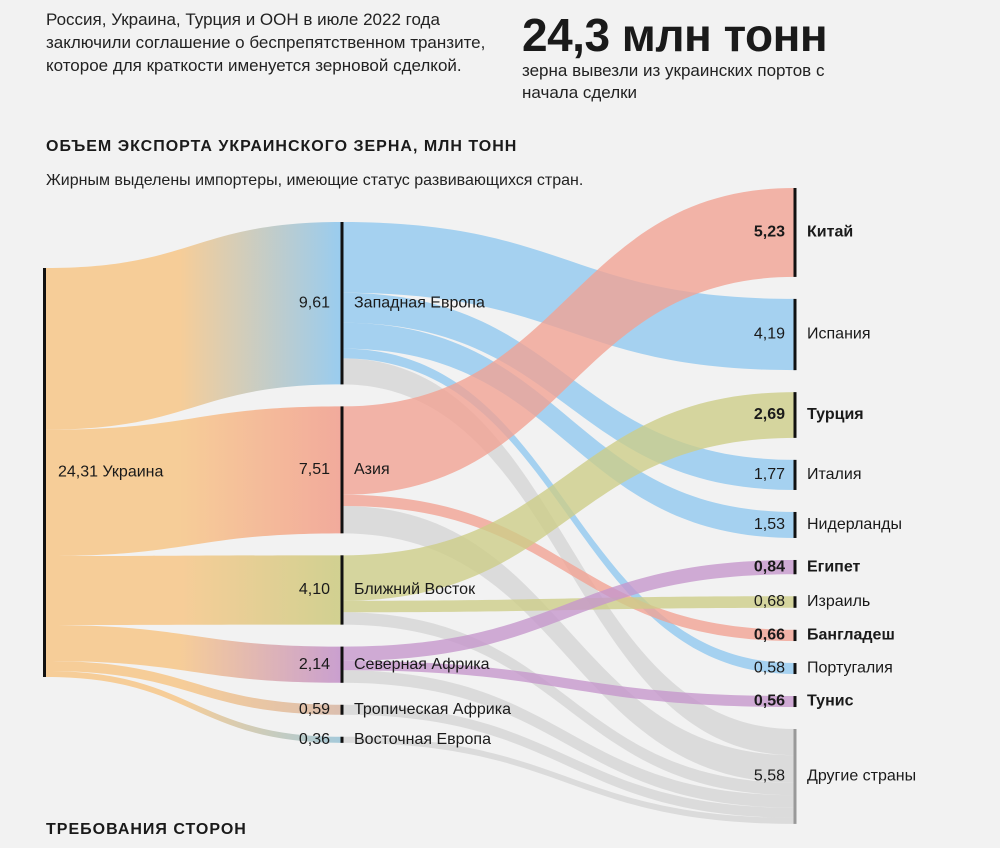 The height and width of the screenshot is (848, 1000). Describe the element at coordinates (795, 602) in the screenshot. I see `country-bar-israel` at that location.